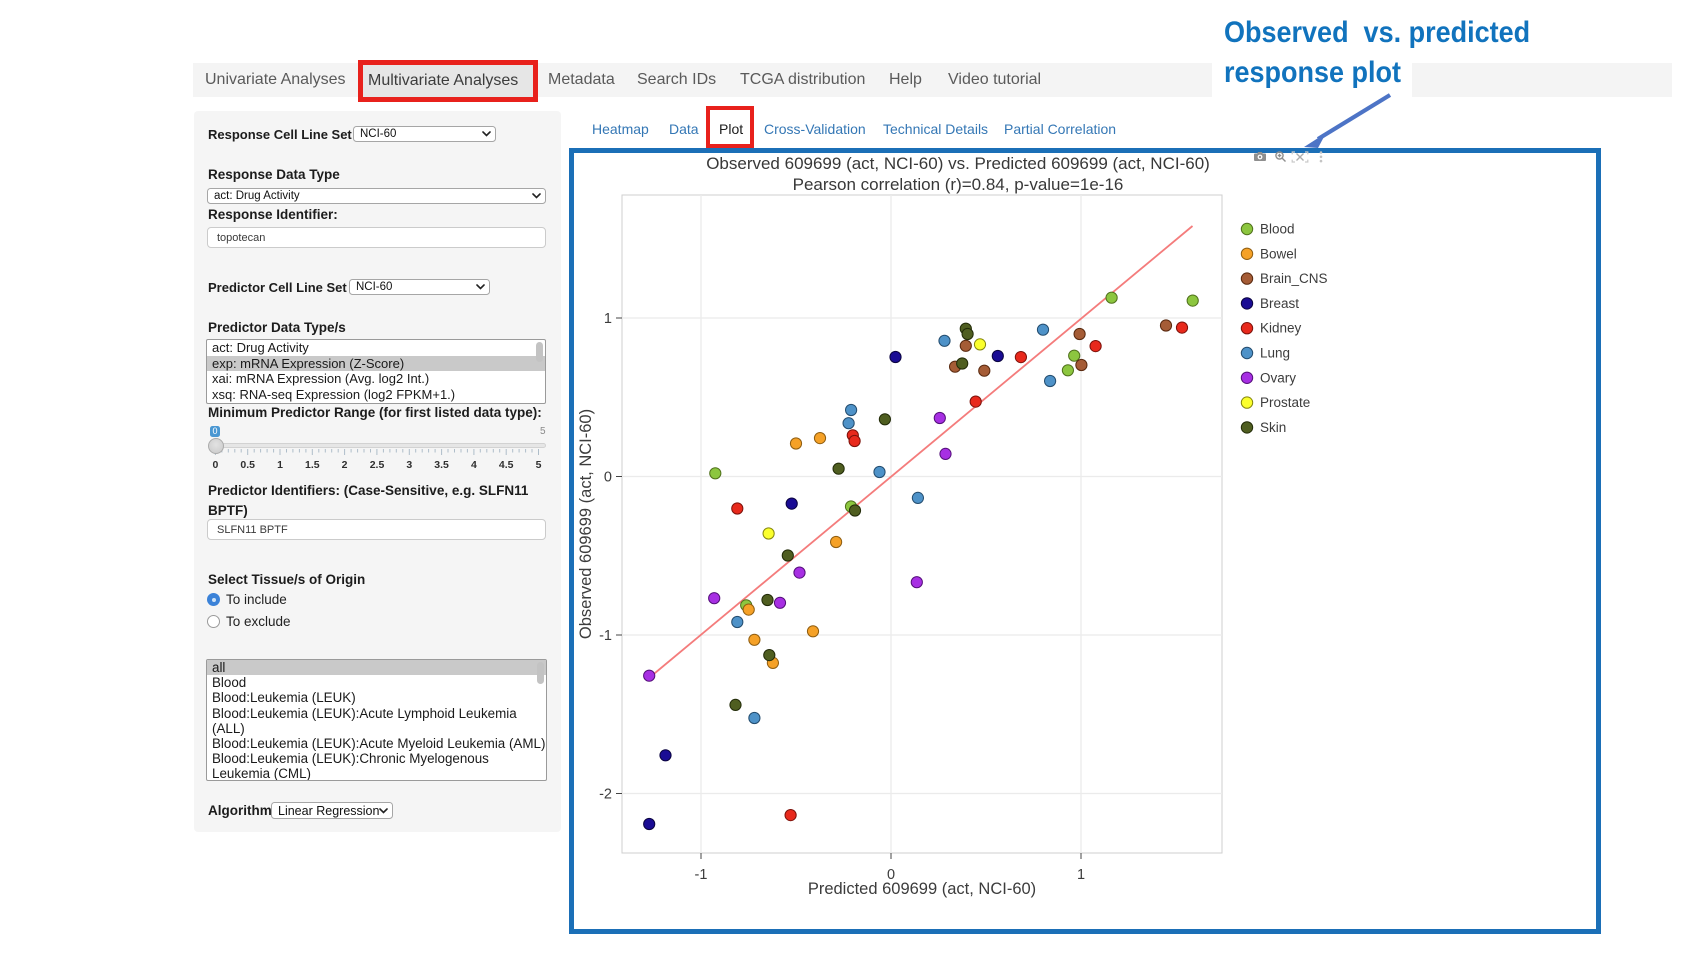 The width and height of the screenshot is (1700, 956). What do you see at coordinates (1294, 278) in the screenshot?
I see `svg-text: Brain_CNS` at bounding box center [1294, 278].